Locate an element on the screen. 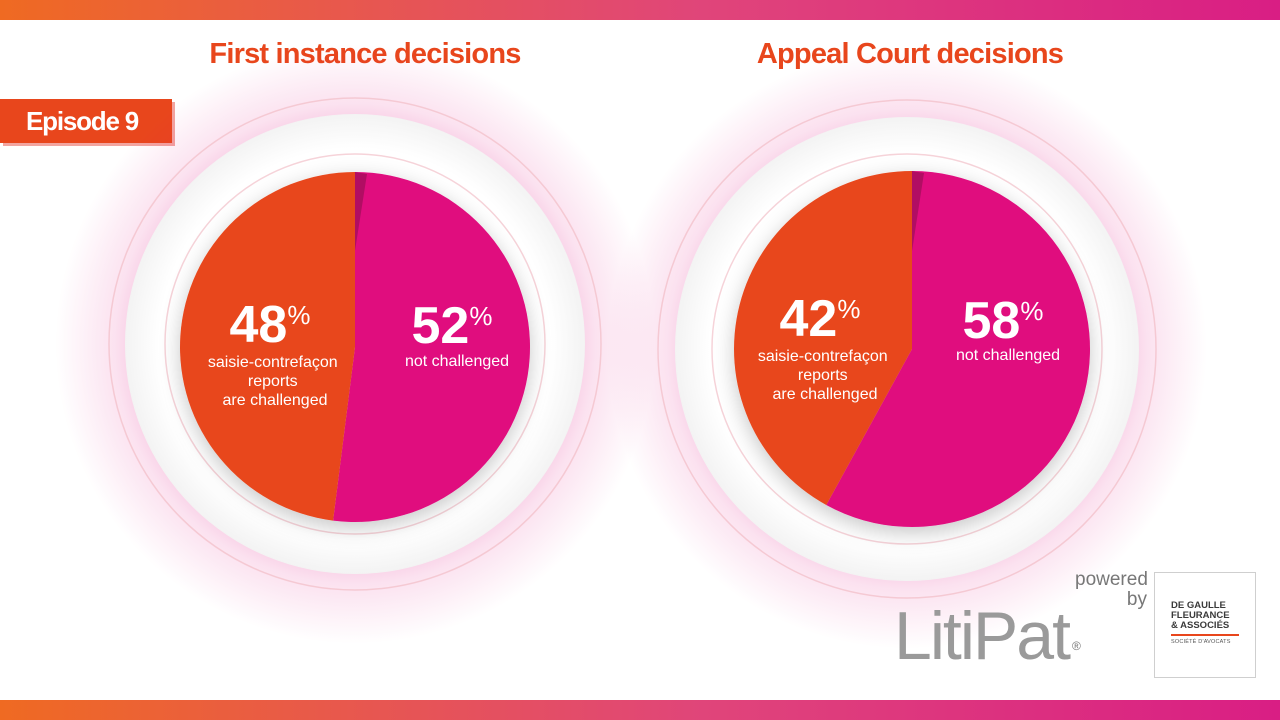  value-label: 52 is located at coordinates (441, 326).